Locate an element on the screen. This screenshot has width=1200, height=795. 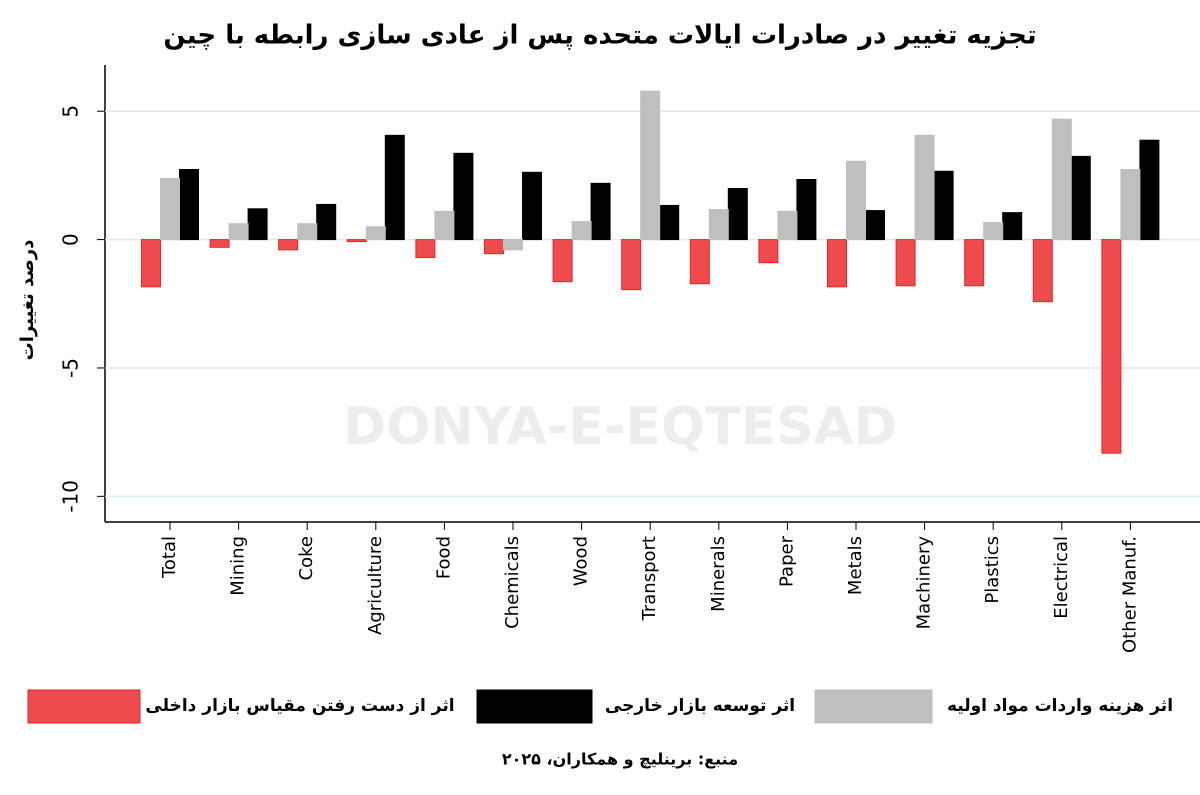
source: منبع: برینلیچ و همکاران، ۲۰۲۵ is located at coordinates (620, 759).